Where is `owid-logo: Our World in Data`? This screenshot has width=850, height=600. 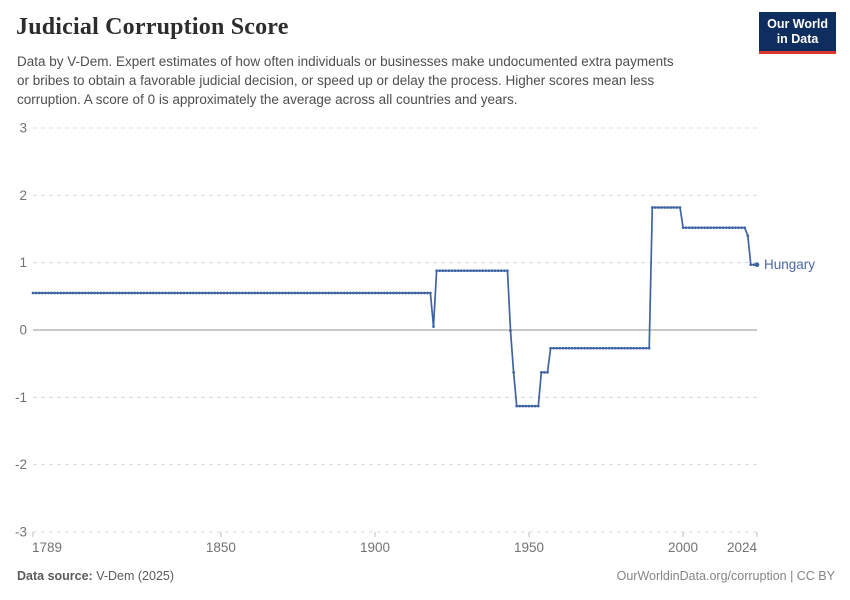 owid-logo: Our World in Data is located at coordinates (797, 33).